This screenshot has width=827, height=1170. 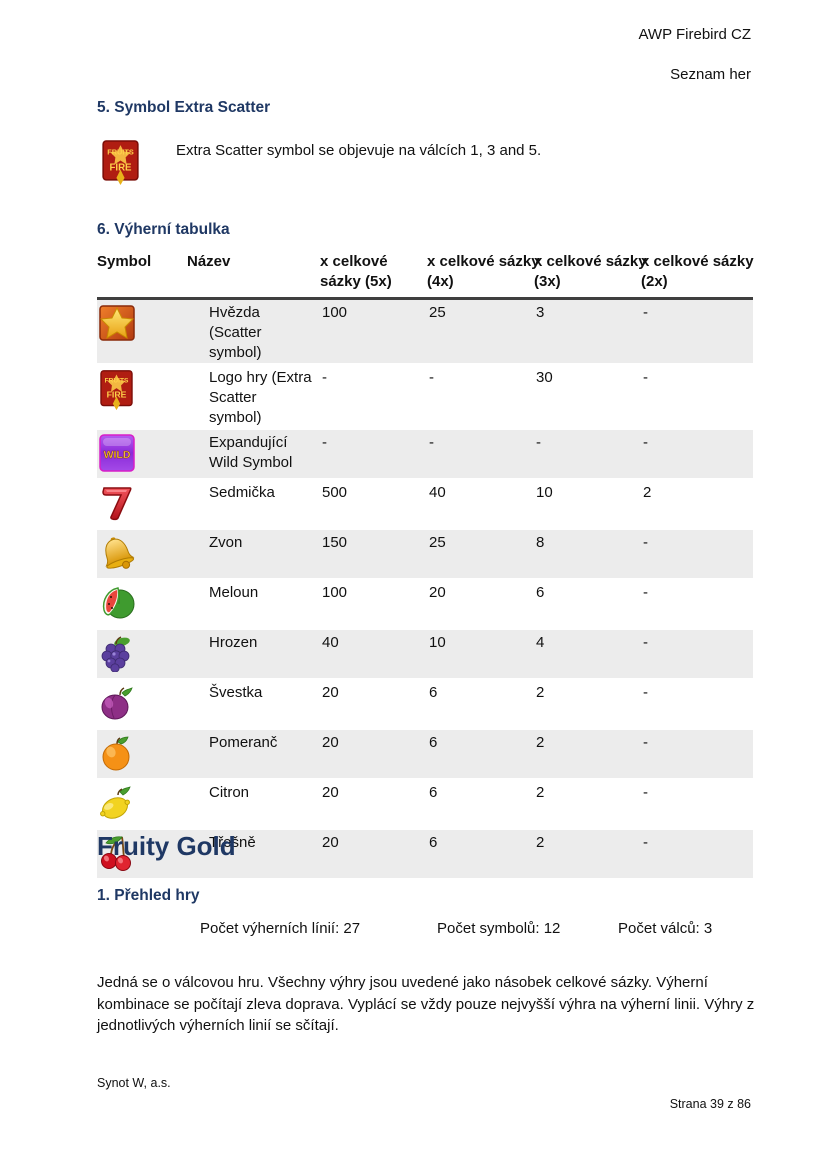 I want to click on footer-page-number: Strana 39 z 86, so click(x=710, y=1104).